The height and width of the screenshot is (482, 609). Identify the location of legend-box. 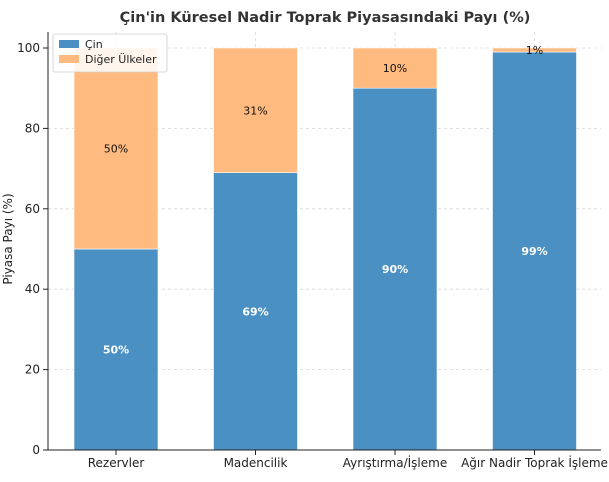
(110, 53).